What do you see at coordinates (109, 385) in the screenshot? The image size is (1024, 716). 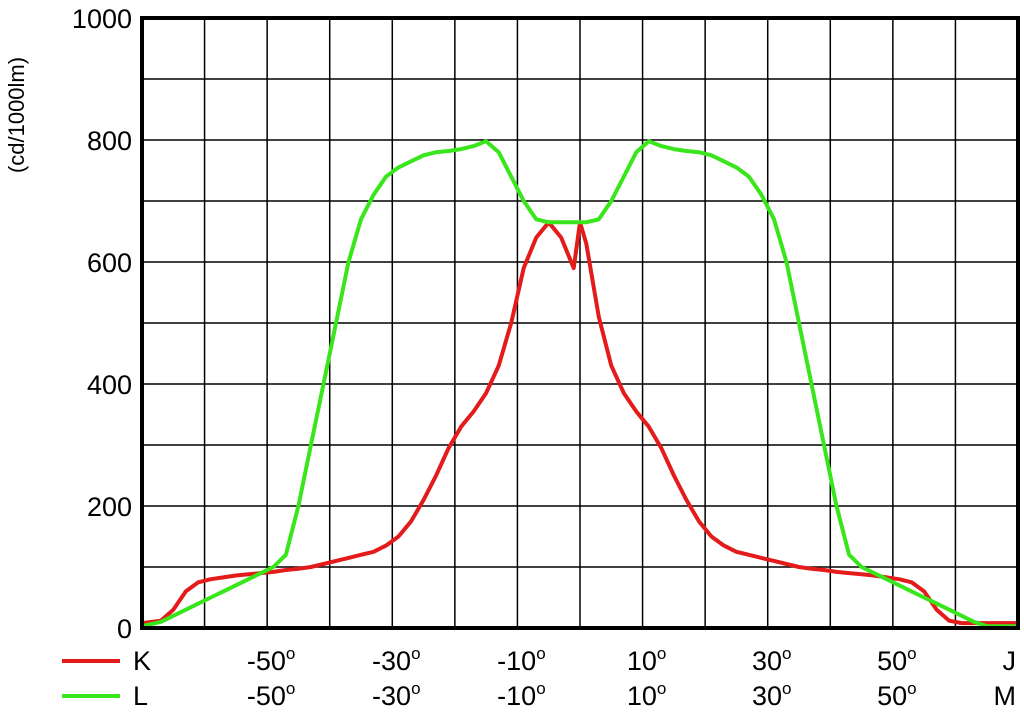 I see `y-tick-label: 400` at bounding box center [109, 385].